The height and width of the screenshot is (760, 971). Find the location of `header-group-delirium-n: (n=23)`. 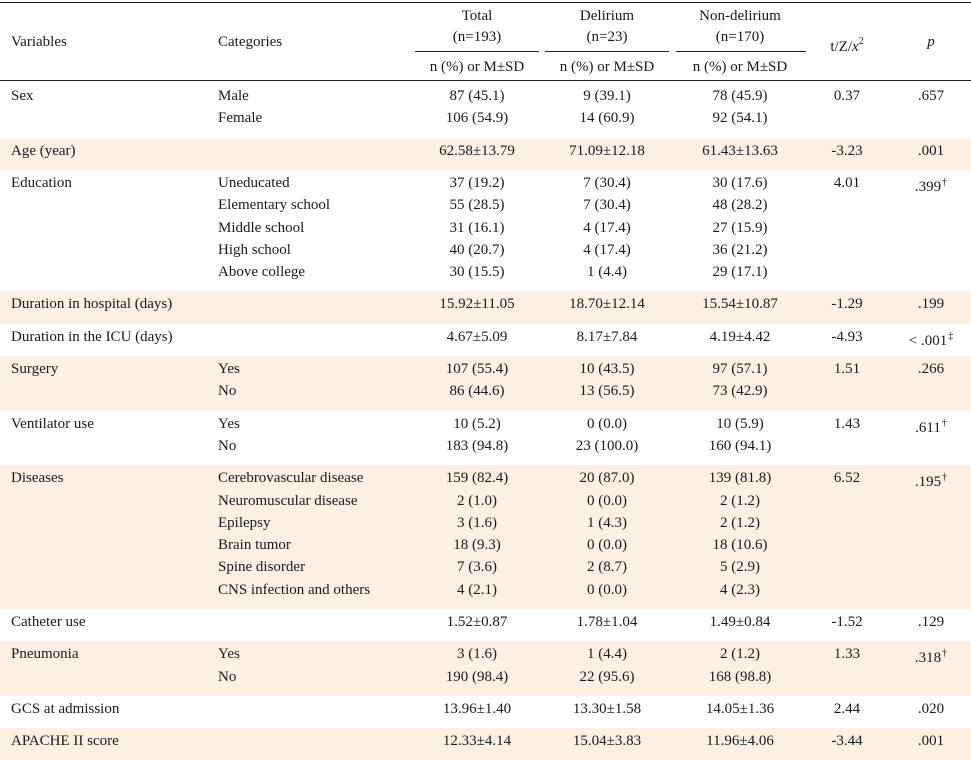

header-group-delirium-n: (n=23) is located at coordinates (607, 37).